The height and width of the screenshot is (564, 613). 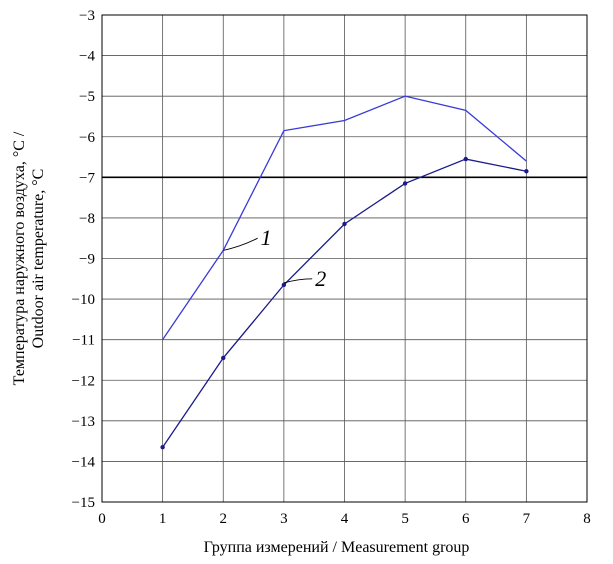 What do you see at coordinates (87, 178) in the screenshot?
I see `y-tick-label: −7` at bounding box center [87, 178].